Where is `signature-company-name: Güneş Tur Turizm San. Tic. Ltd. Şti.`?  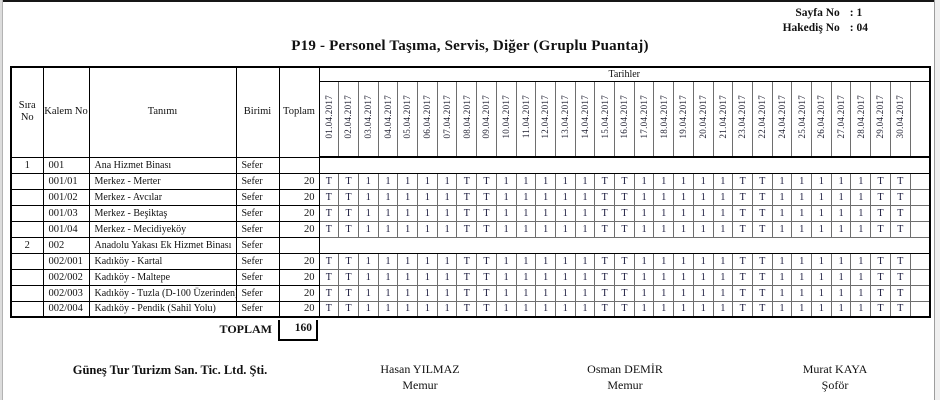 signature-company-name: Güneş Tur Turizm San. Tic. Ltd. Şti. is located at coordinates (170, 370).